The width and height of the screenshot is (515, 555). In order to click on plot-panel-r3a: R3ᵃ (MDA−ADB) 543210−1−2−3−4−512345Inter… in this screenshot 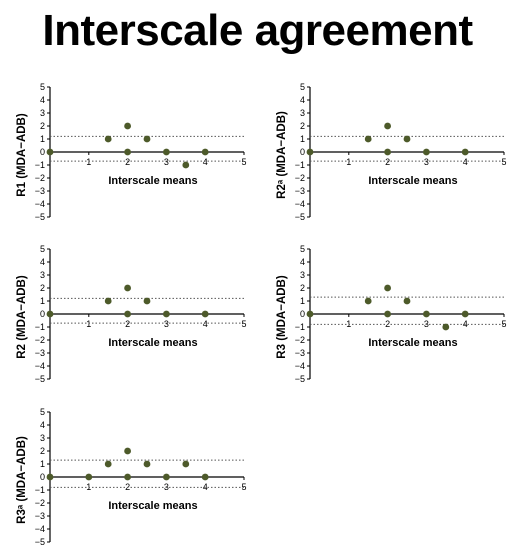, I will do `click(130, 480)`.